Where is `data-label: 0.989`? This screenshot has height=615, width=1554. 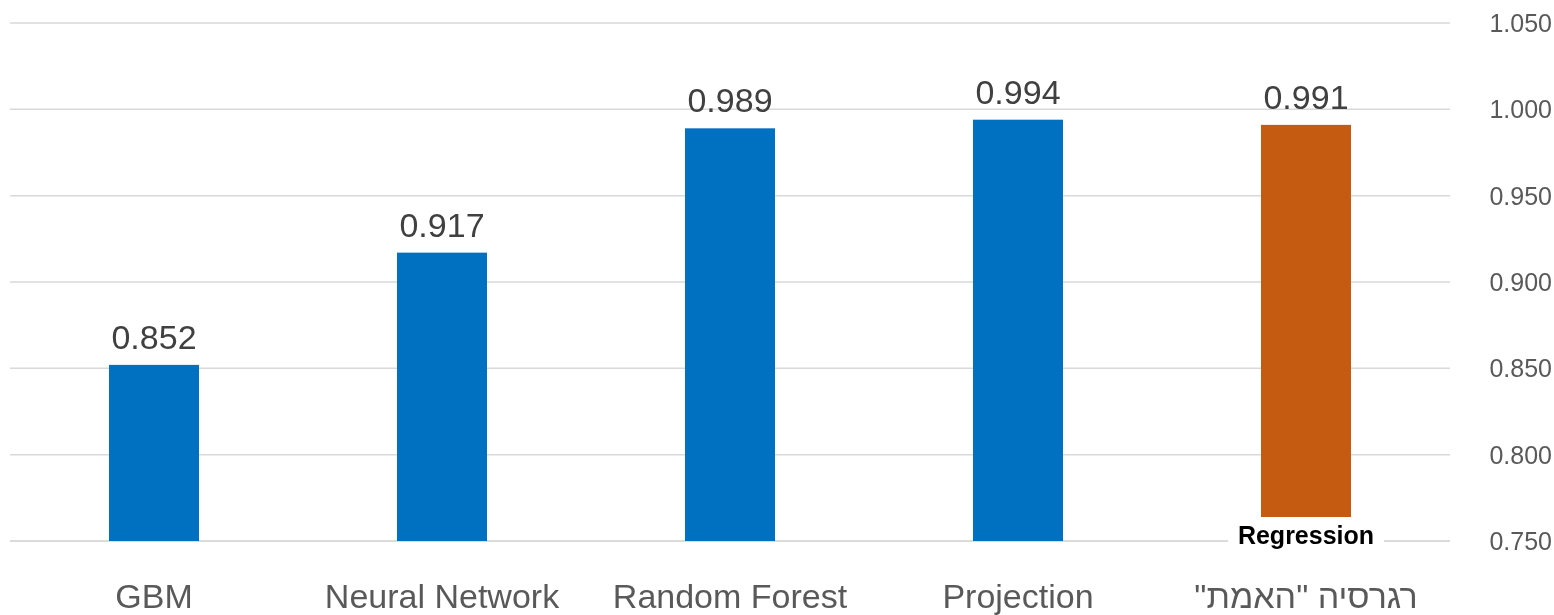 data-label: 0.989 is located at coordinates (730, 100).